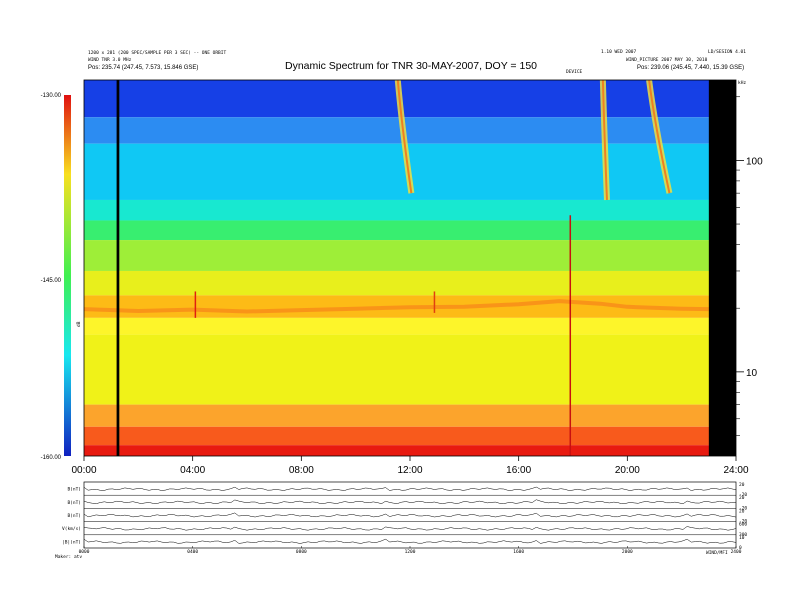 This screenshot has width=792, height=612. Describe the element at coordinates (74, 516) in the screenshot. I see `panel-label-2: B(nT)` at that location.